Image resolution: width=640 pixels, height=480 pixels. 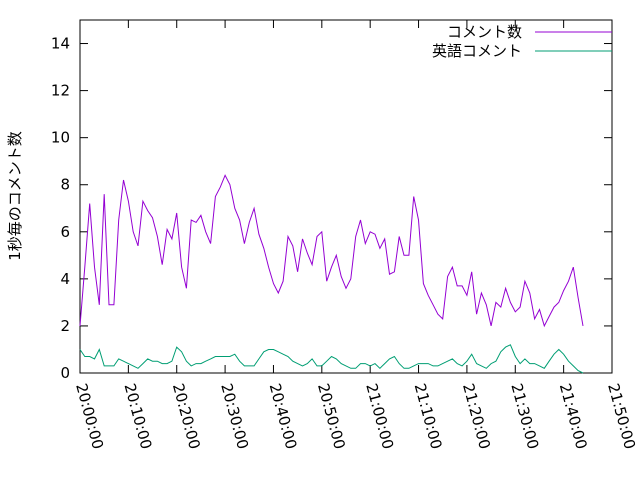 I want to click on y-tick-label: 0, so click(x=65, y=373).